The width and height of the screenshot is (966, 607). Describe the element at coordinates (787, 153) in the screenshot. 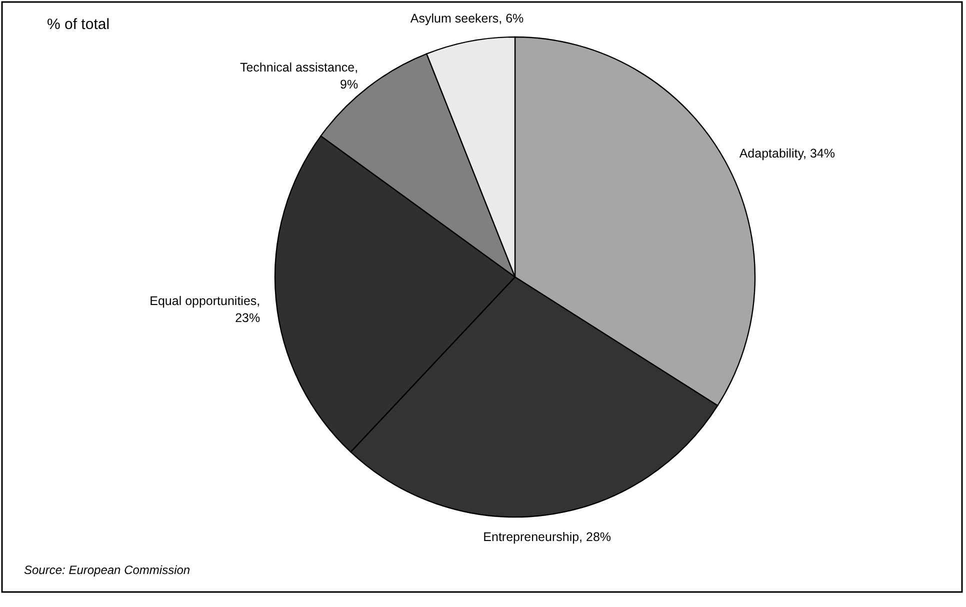

I see `slice-label: Adaptability, 34%` at that location.